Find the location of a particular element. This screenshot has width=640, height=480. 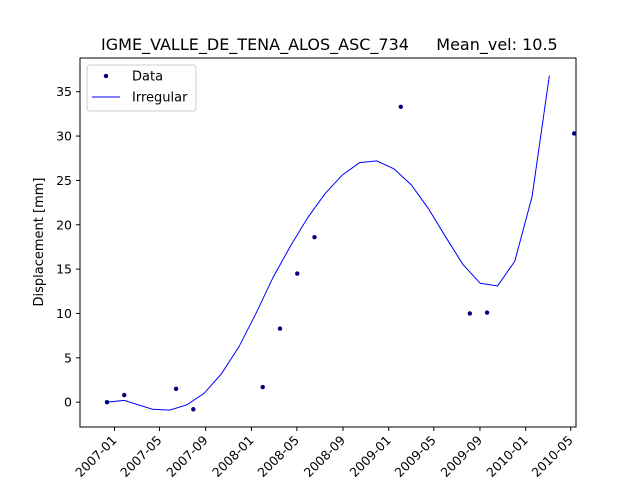

y-tick-label: 35 is located at coordinates (64, 91).